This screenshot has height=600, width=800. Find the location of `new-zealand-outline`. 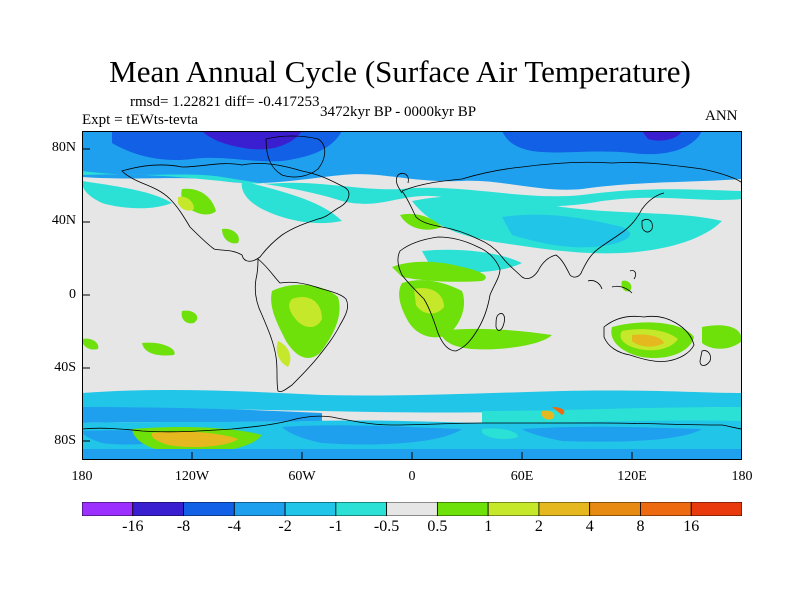

new-zealand-outline is located at coordinates (705, 358).